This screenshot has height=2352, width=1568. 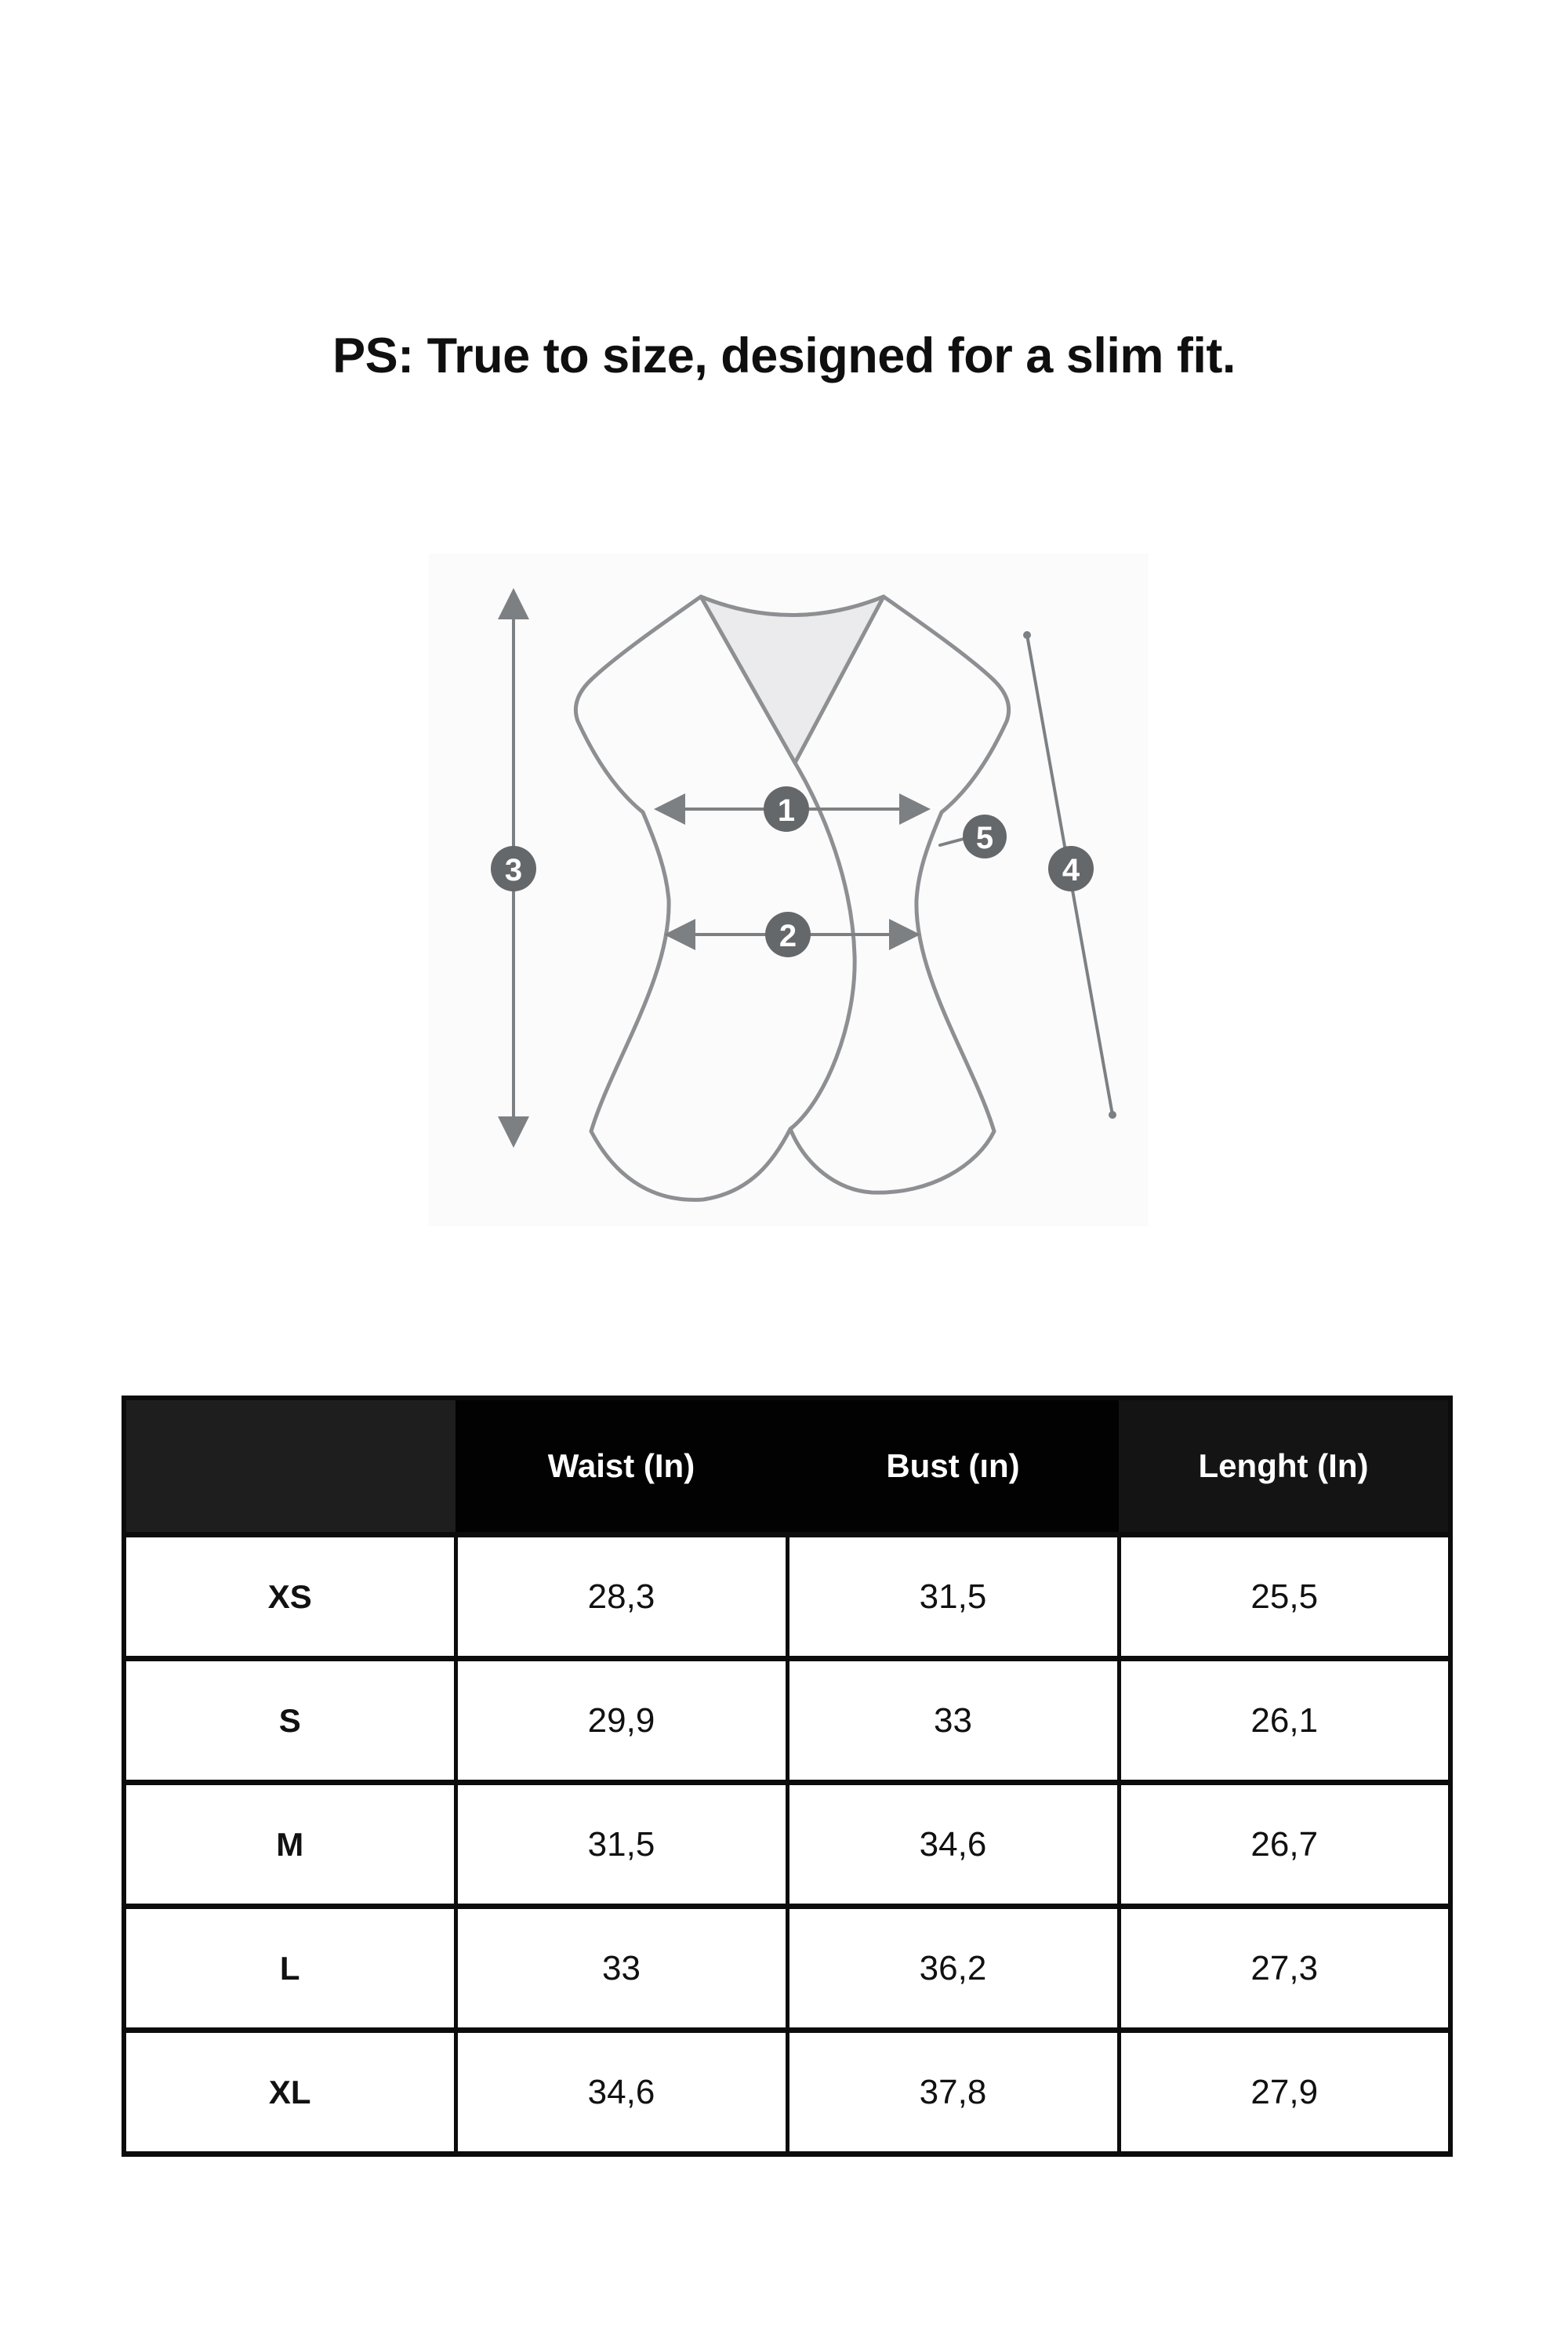 What do you see at coordinates (621, 1466) in the screenshot?
I see `header-cell-waist: Waist (In)` at bounding box center [621, 1466].